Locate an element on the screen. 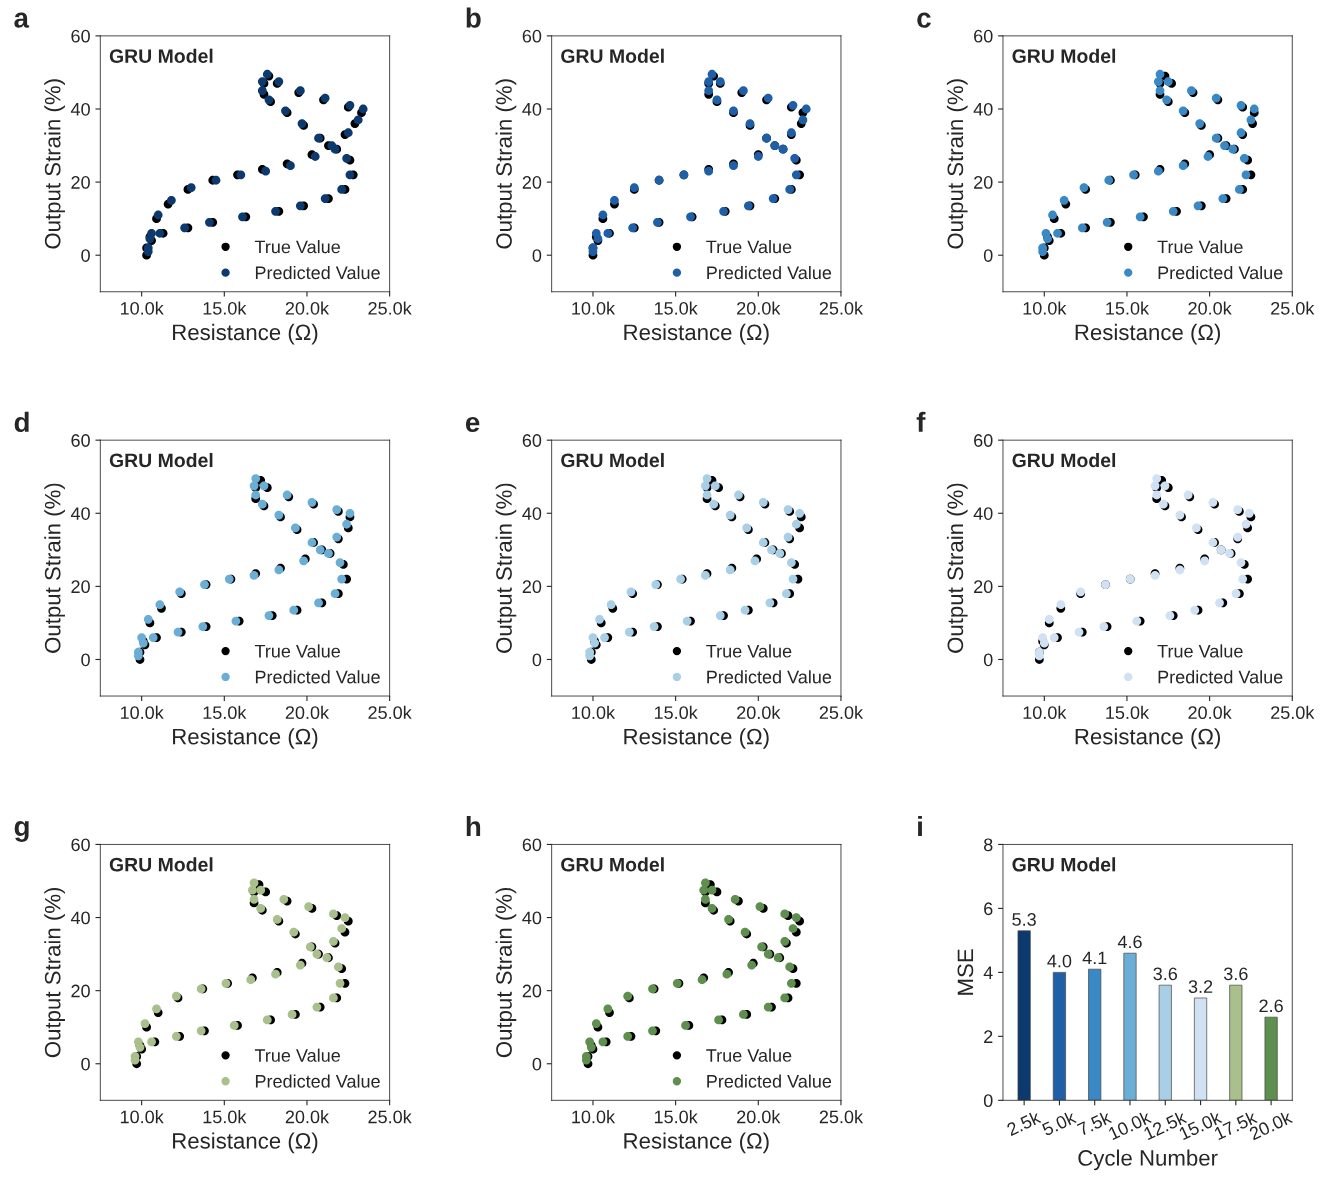 This screenshot has width=1320, height=1196. chart-title: g is located at coordinates (21, 831).